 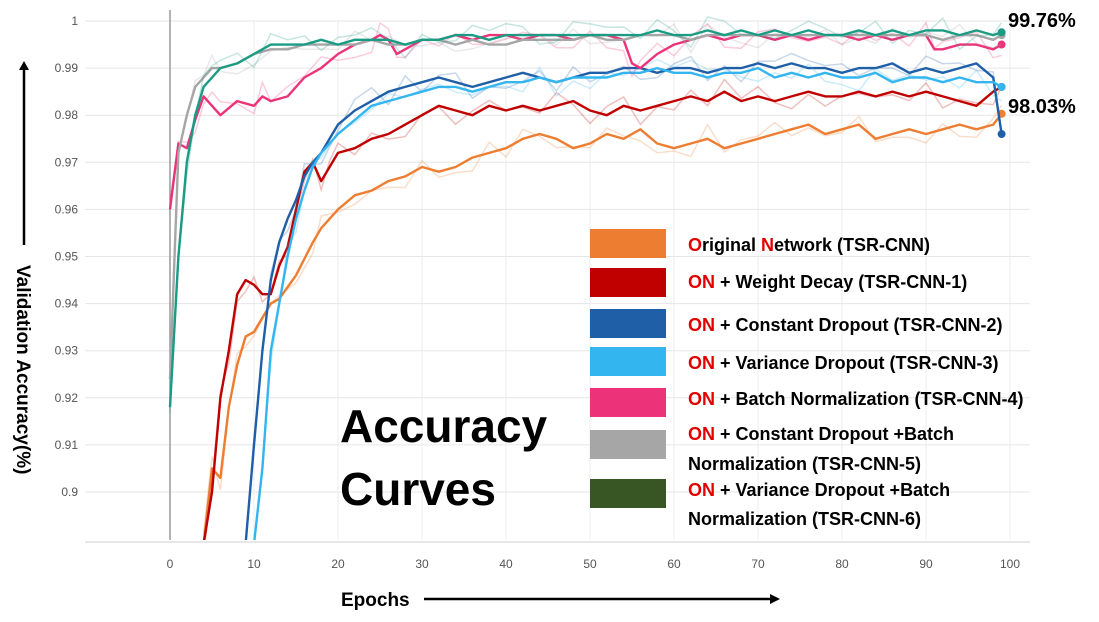 What do you see at coordinates (254, 564) in the screenshot?
I see `x-tick-label: 10` at bounding box center [254, 564].